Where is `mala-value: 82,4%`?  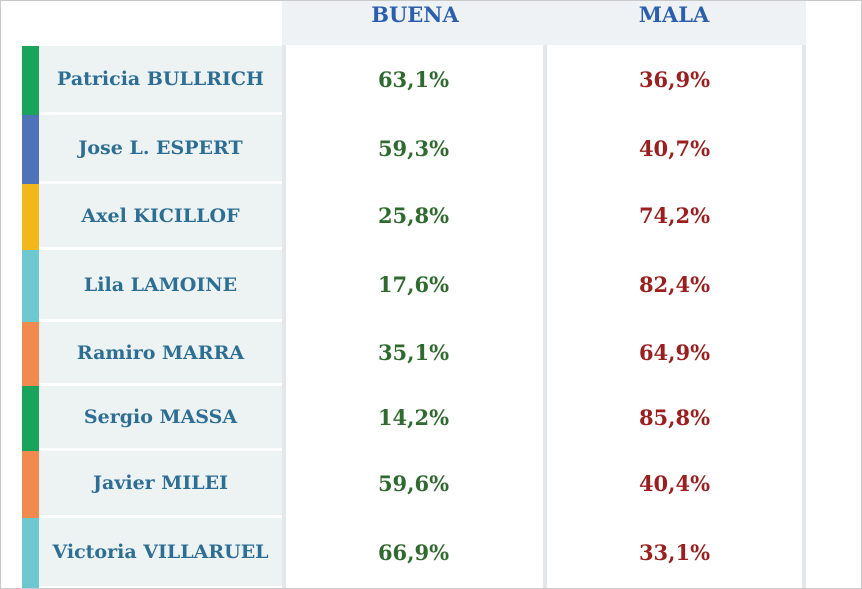 mala-value: 82,4% is located at coordinates (674, 284).